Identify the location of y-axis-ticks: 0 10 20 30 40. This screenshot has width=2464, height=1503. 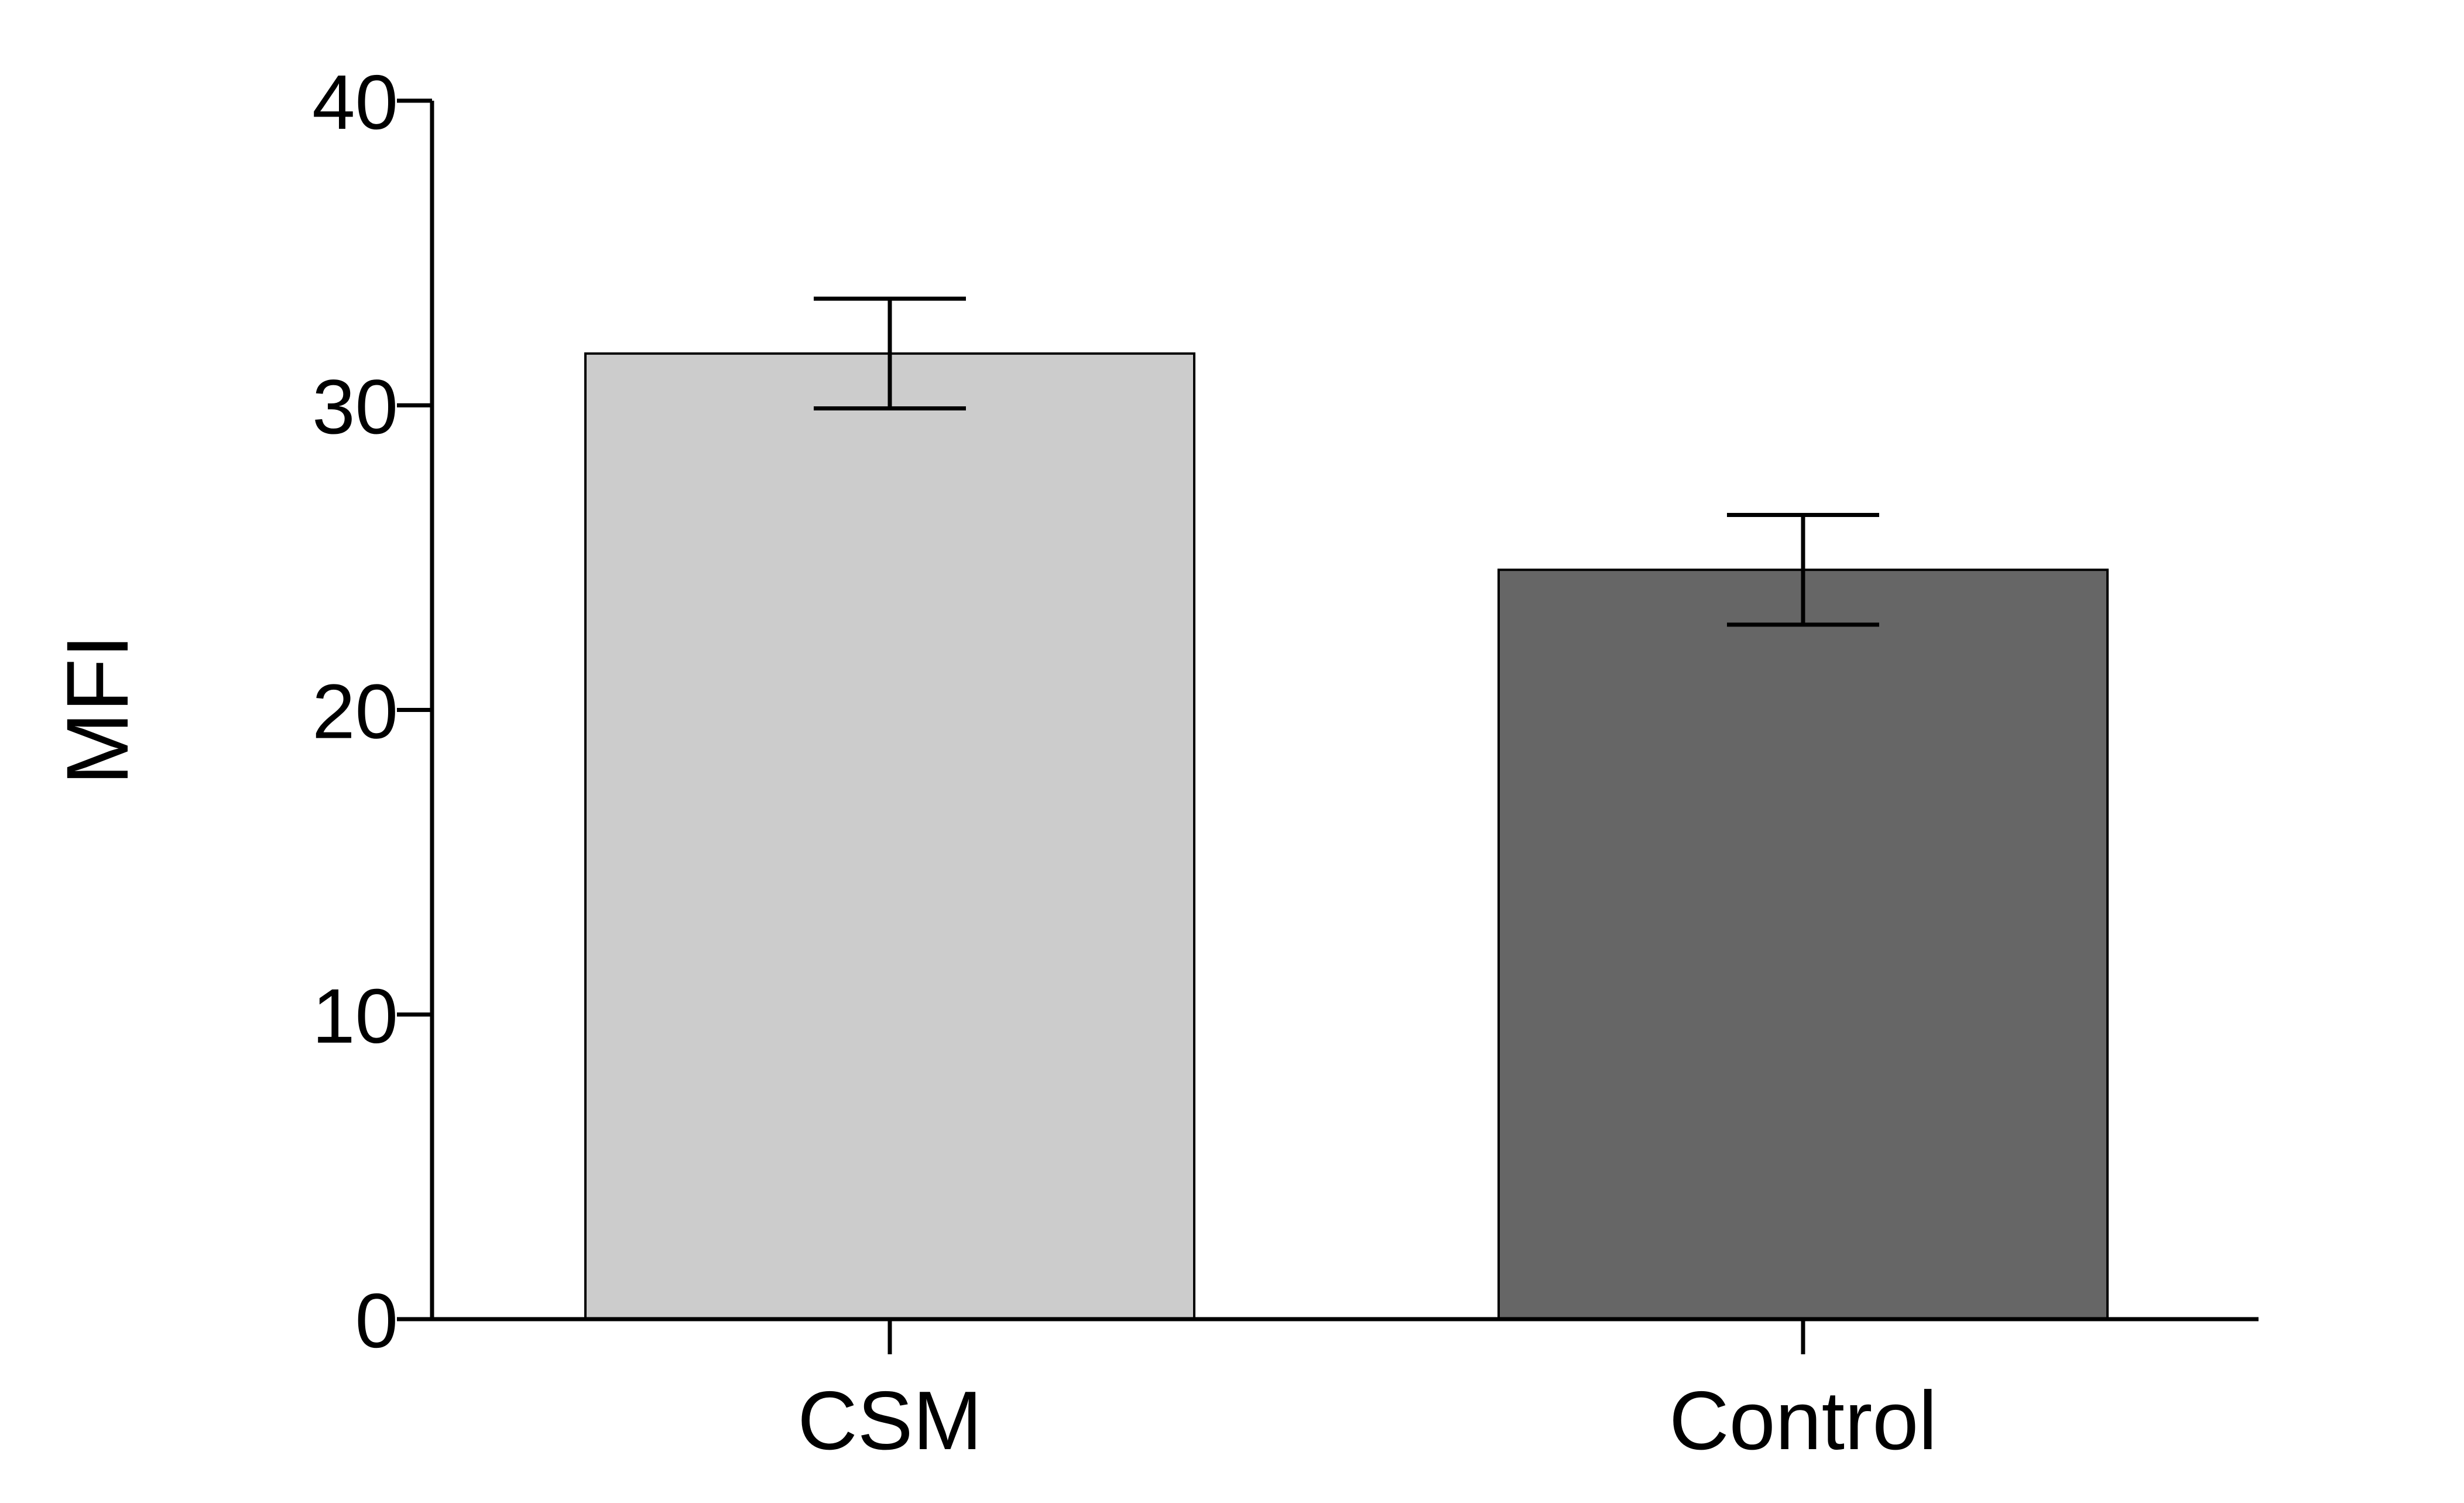
(372, 711).